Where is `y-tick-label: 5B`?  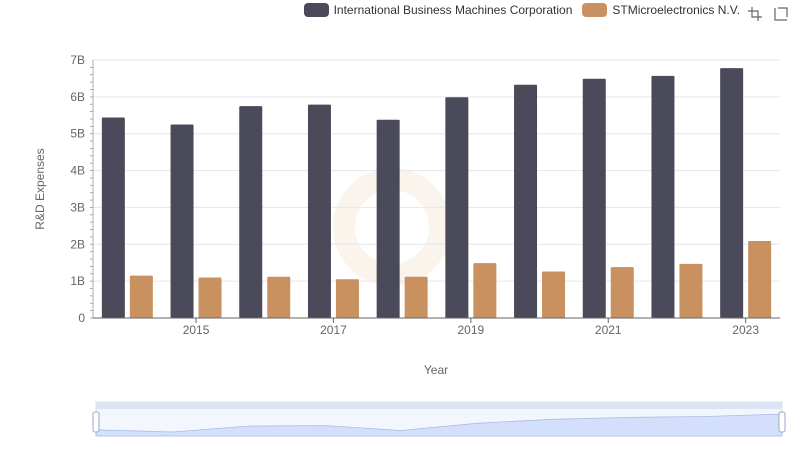
y-tick-label: 5B is located at coordinates (77, 134).